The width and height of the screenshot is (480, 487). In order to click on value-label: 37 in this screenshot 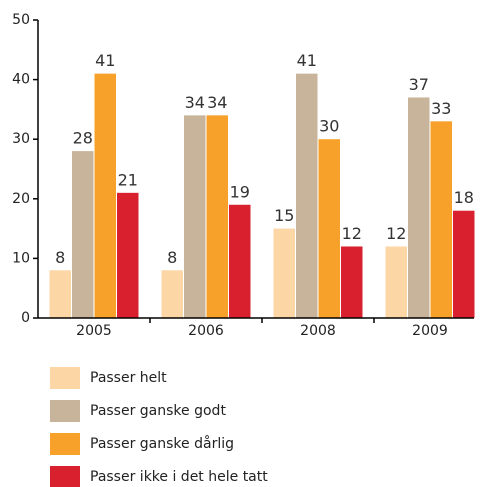, I will do `click(419, 84)`.